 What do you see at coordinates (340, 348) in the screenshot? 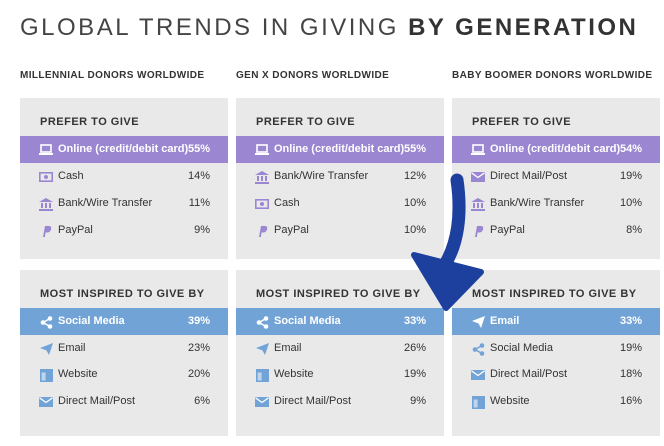
I see `list-item: Email 26%` at bounding box center [340, 348].